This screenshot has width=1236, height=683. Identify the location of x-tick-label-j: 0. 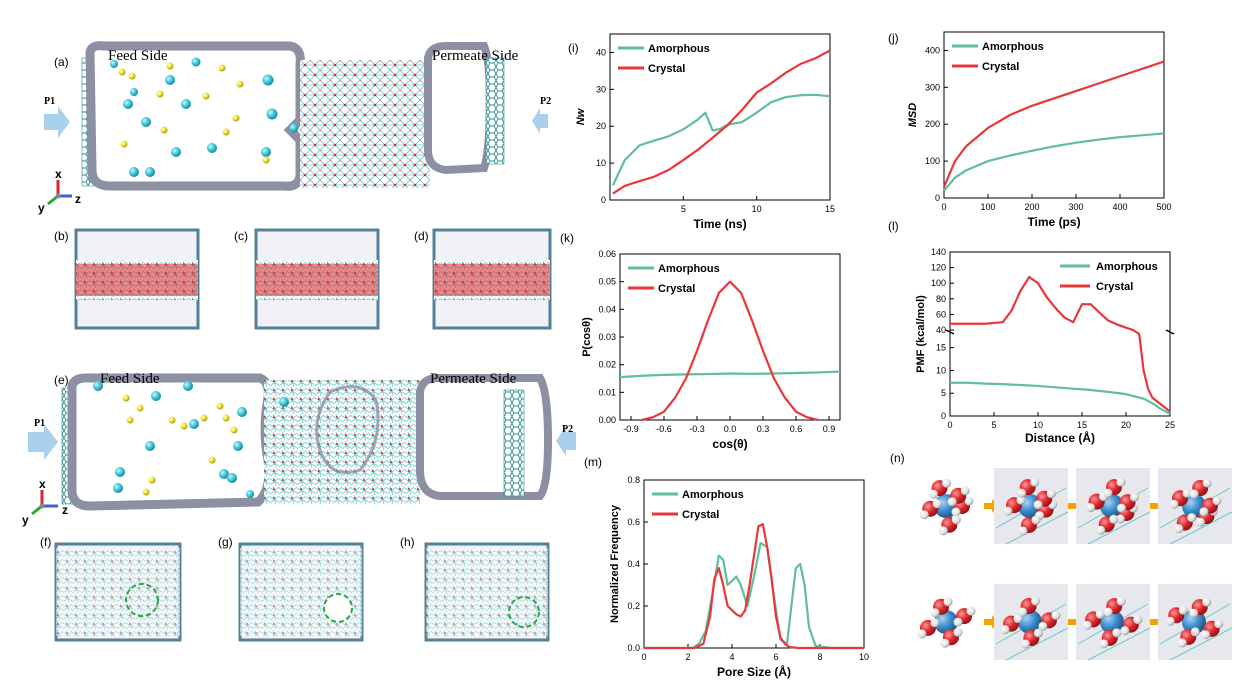
(943, 207).